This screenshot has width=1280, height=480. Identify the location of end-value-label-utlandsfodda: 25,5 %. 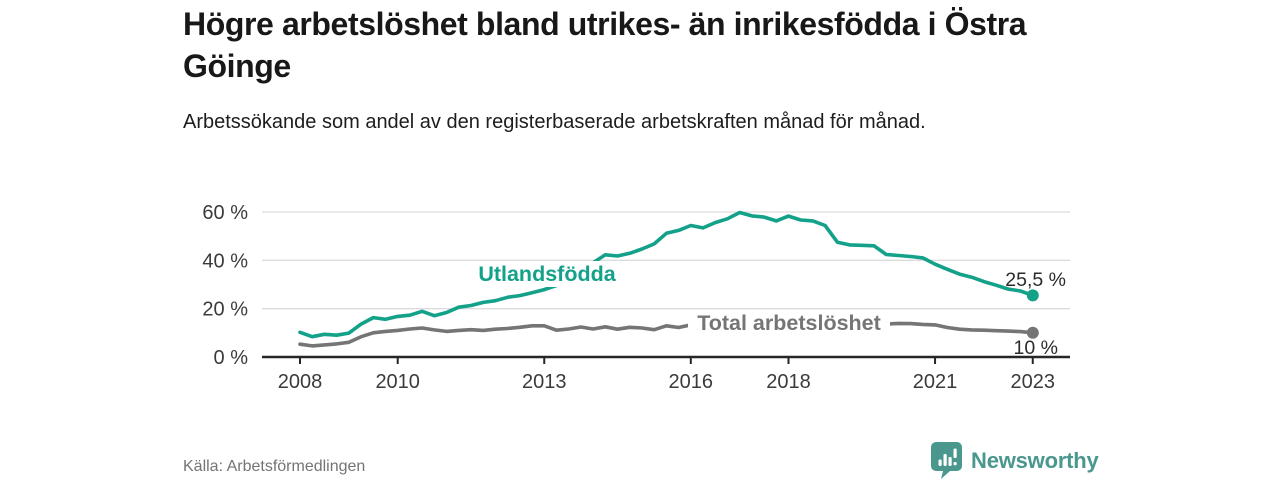
(1035, 280).